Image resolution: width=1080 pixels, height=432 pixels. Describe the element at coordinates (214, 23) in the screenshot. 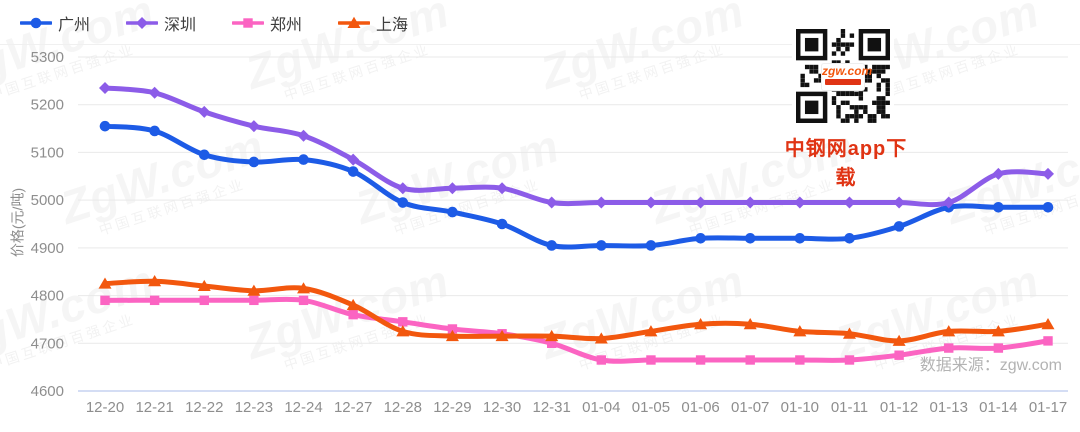

I see `chart-legend: 广州 深圳 郑州 上海` at that location.